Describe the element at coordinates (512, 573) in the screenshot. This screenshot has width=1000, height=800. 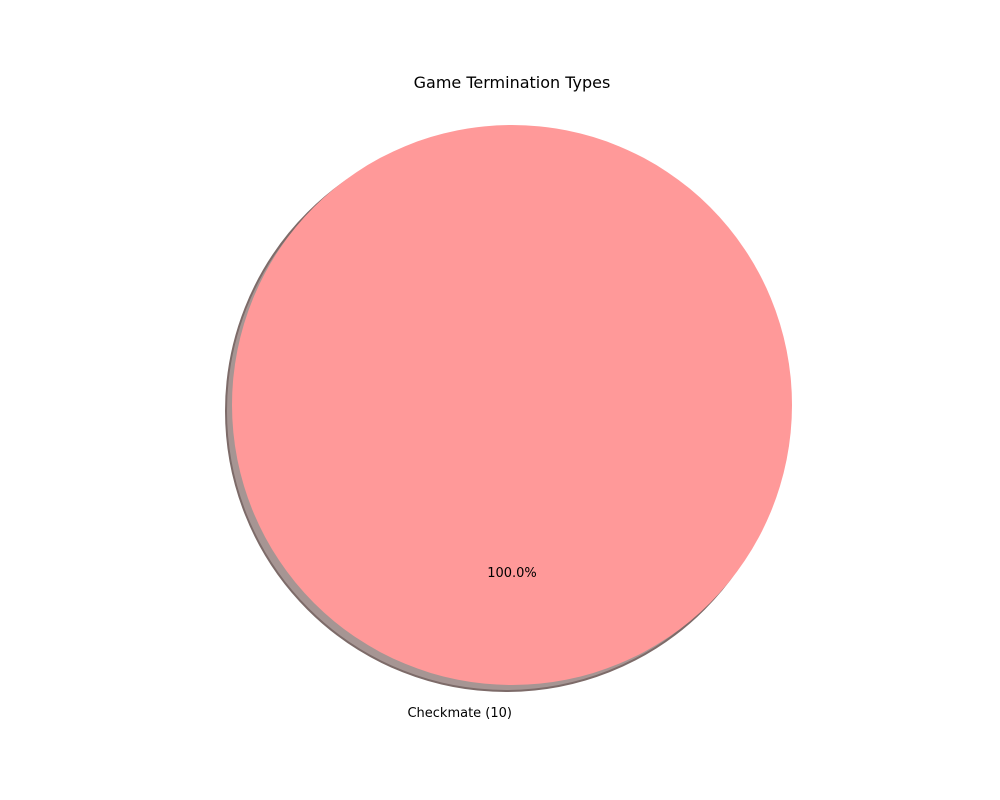
I see `pie-percent-label: 100.0%` at that location.